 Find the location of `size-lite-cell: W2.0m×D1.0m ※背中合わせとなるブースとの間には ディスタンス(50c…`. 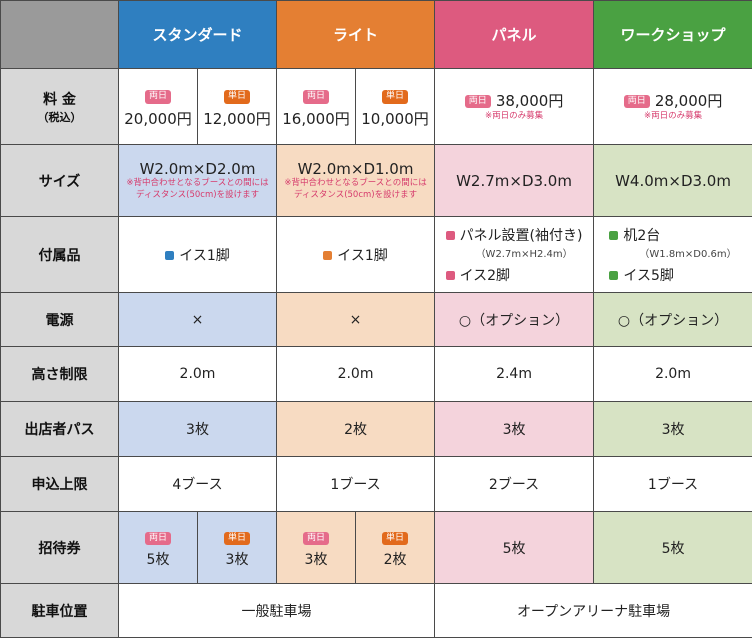

size-lite-cell: W2.0m×D1.0m ※背中合わせとなるブースとの間には ディスタンス(50c… is located at coordinates (356, 181).